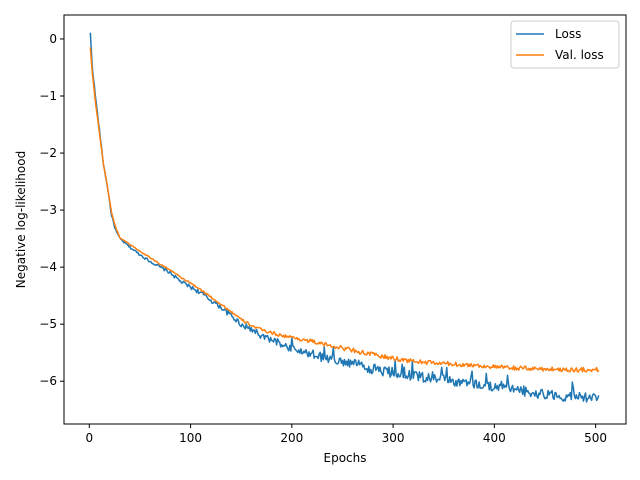 The image size is (640, 480). What do you see at coordinates (579, 55) in the screenshot?
I see `legend-label: Val. loss` at bounding box center [579, 55].